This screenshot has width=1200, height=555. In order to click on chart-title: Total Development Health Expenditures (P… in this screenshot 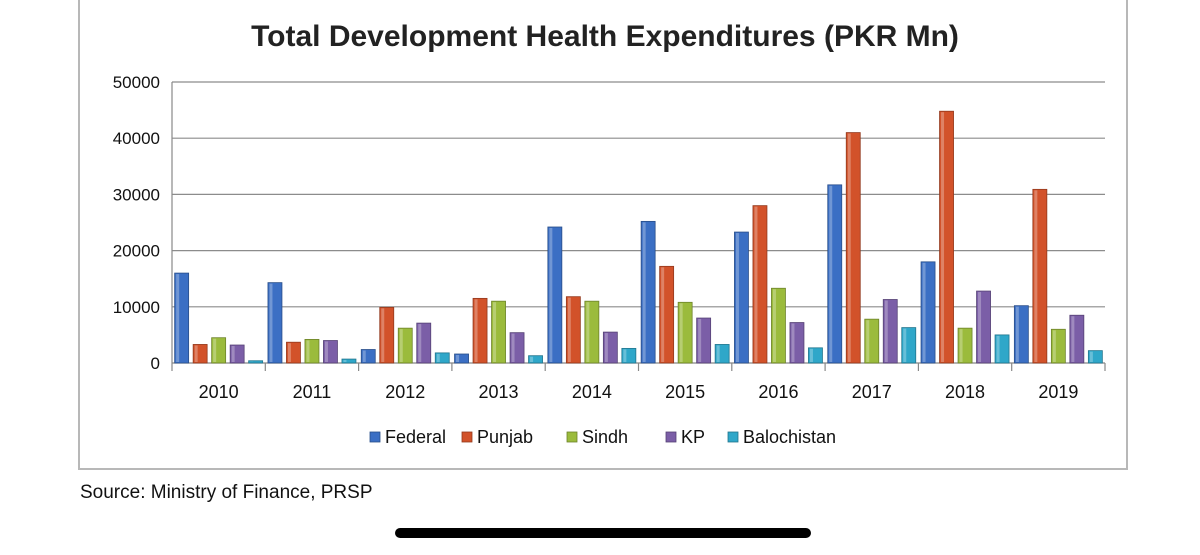, I will do `click(605, 36)`.